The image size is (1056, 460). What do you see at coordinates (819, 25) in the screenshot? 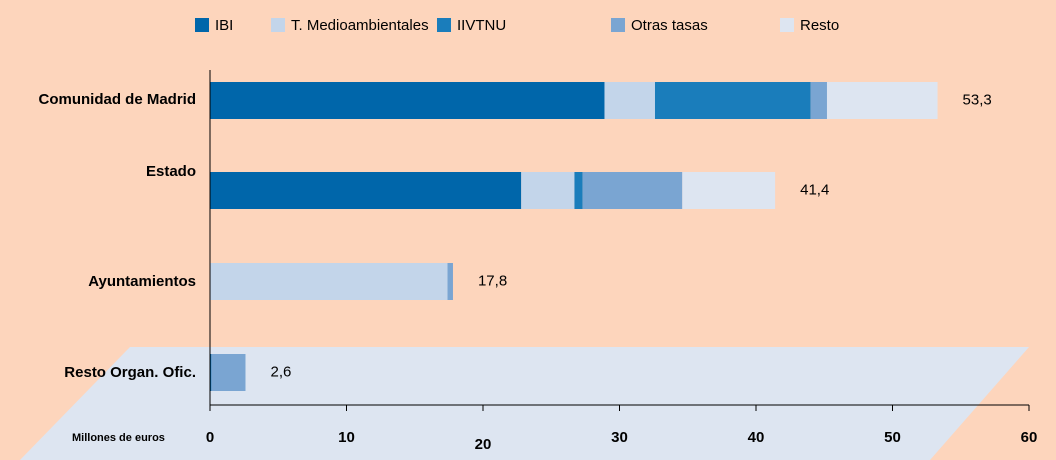
I see `legend-label: Resto` at bounding box center [819, 25].